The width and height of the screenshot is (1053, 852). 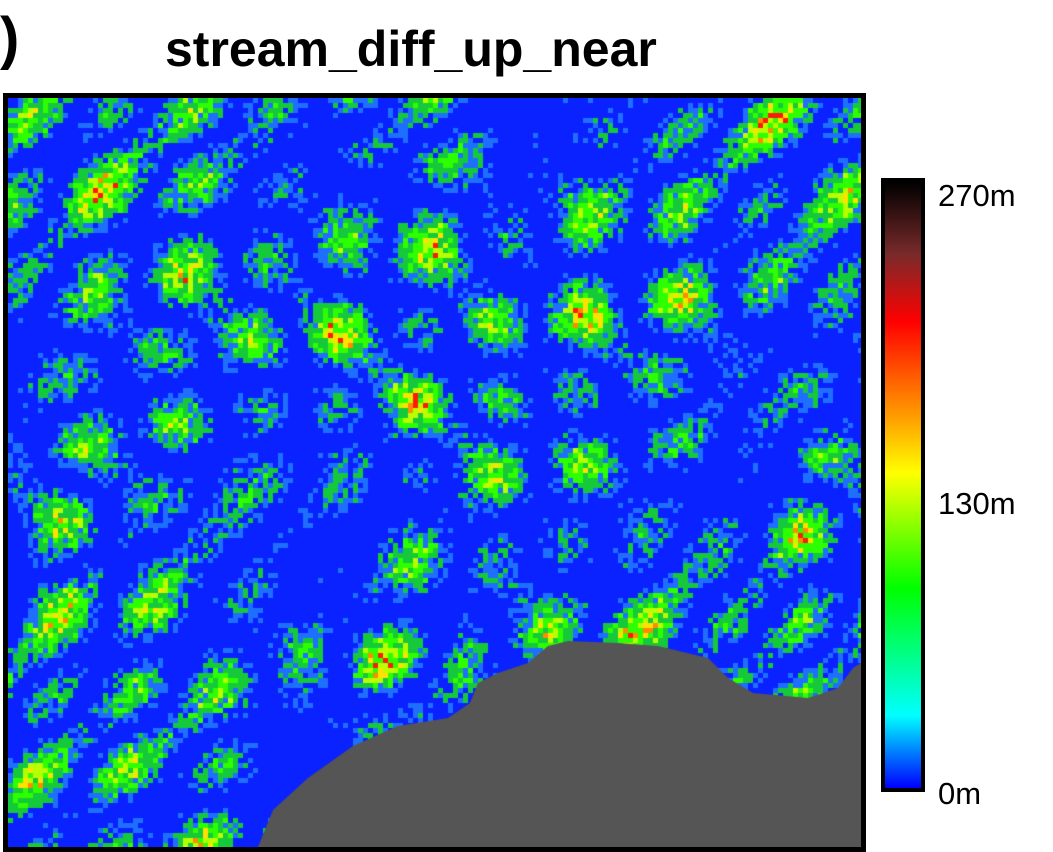 What do you see at coordinates (977, 503) in the screenshot?
I see `colorbar-mid-label: 130m` at bounding box center [977, 503].